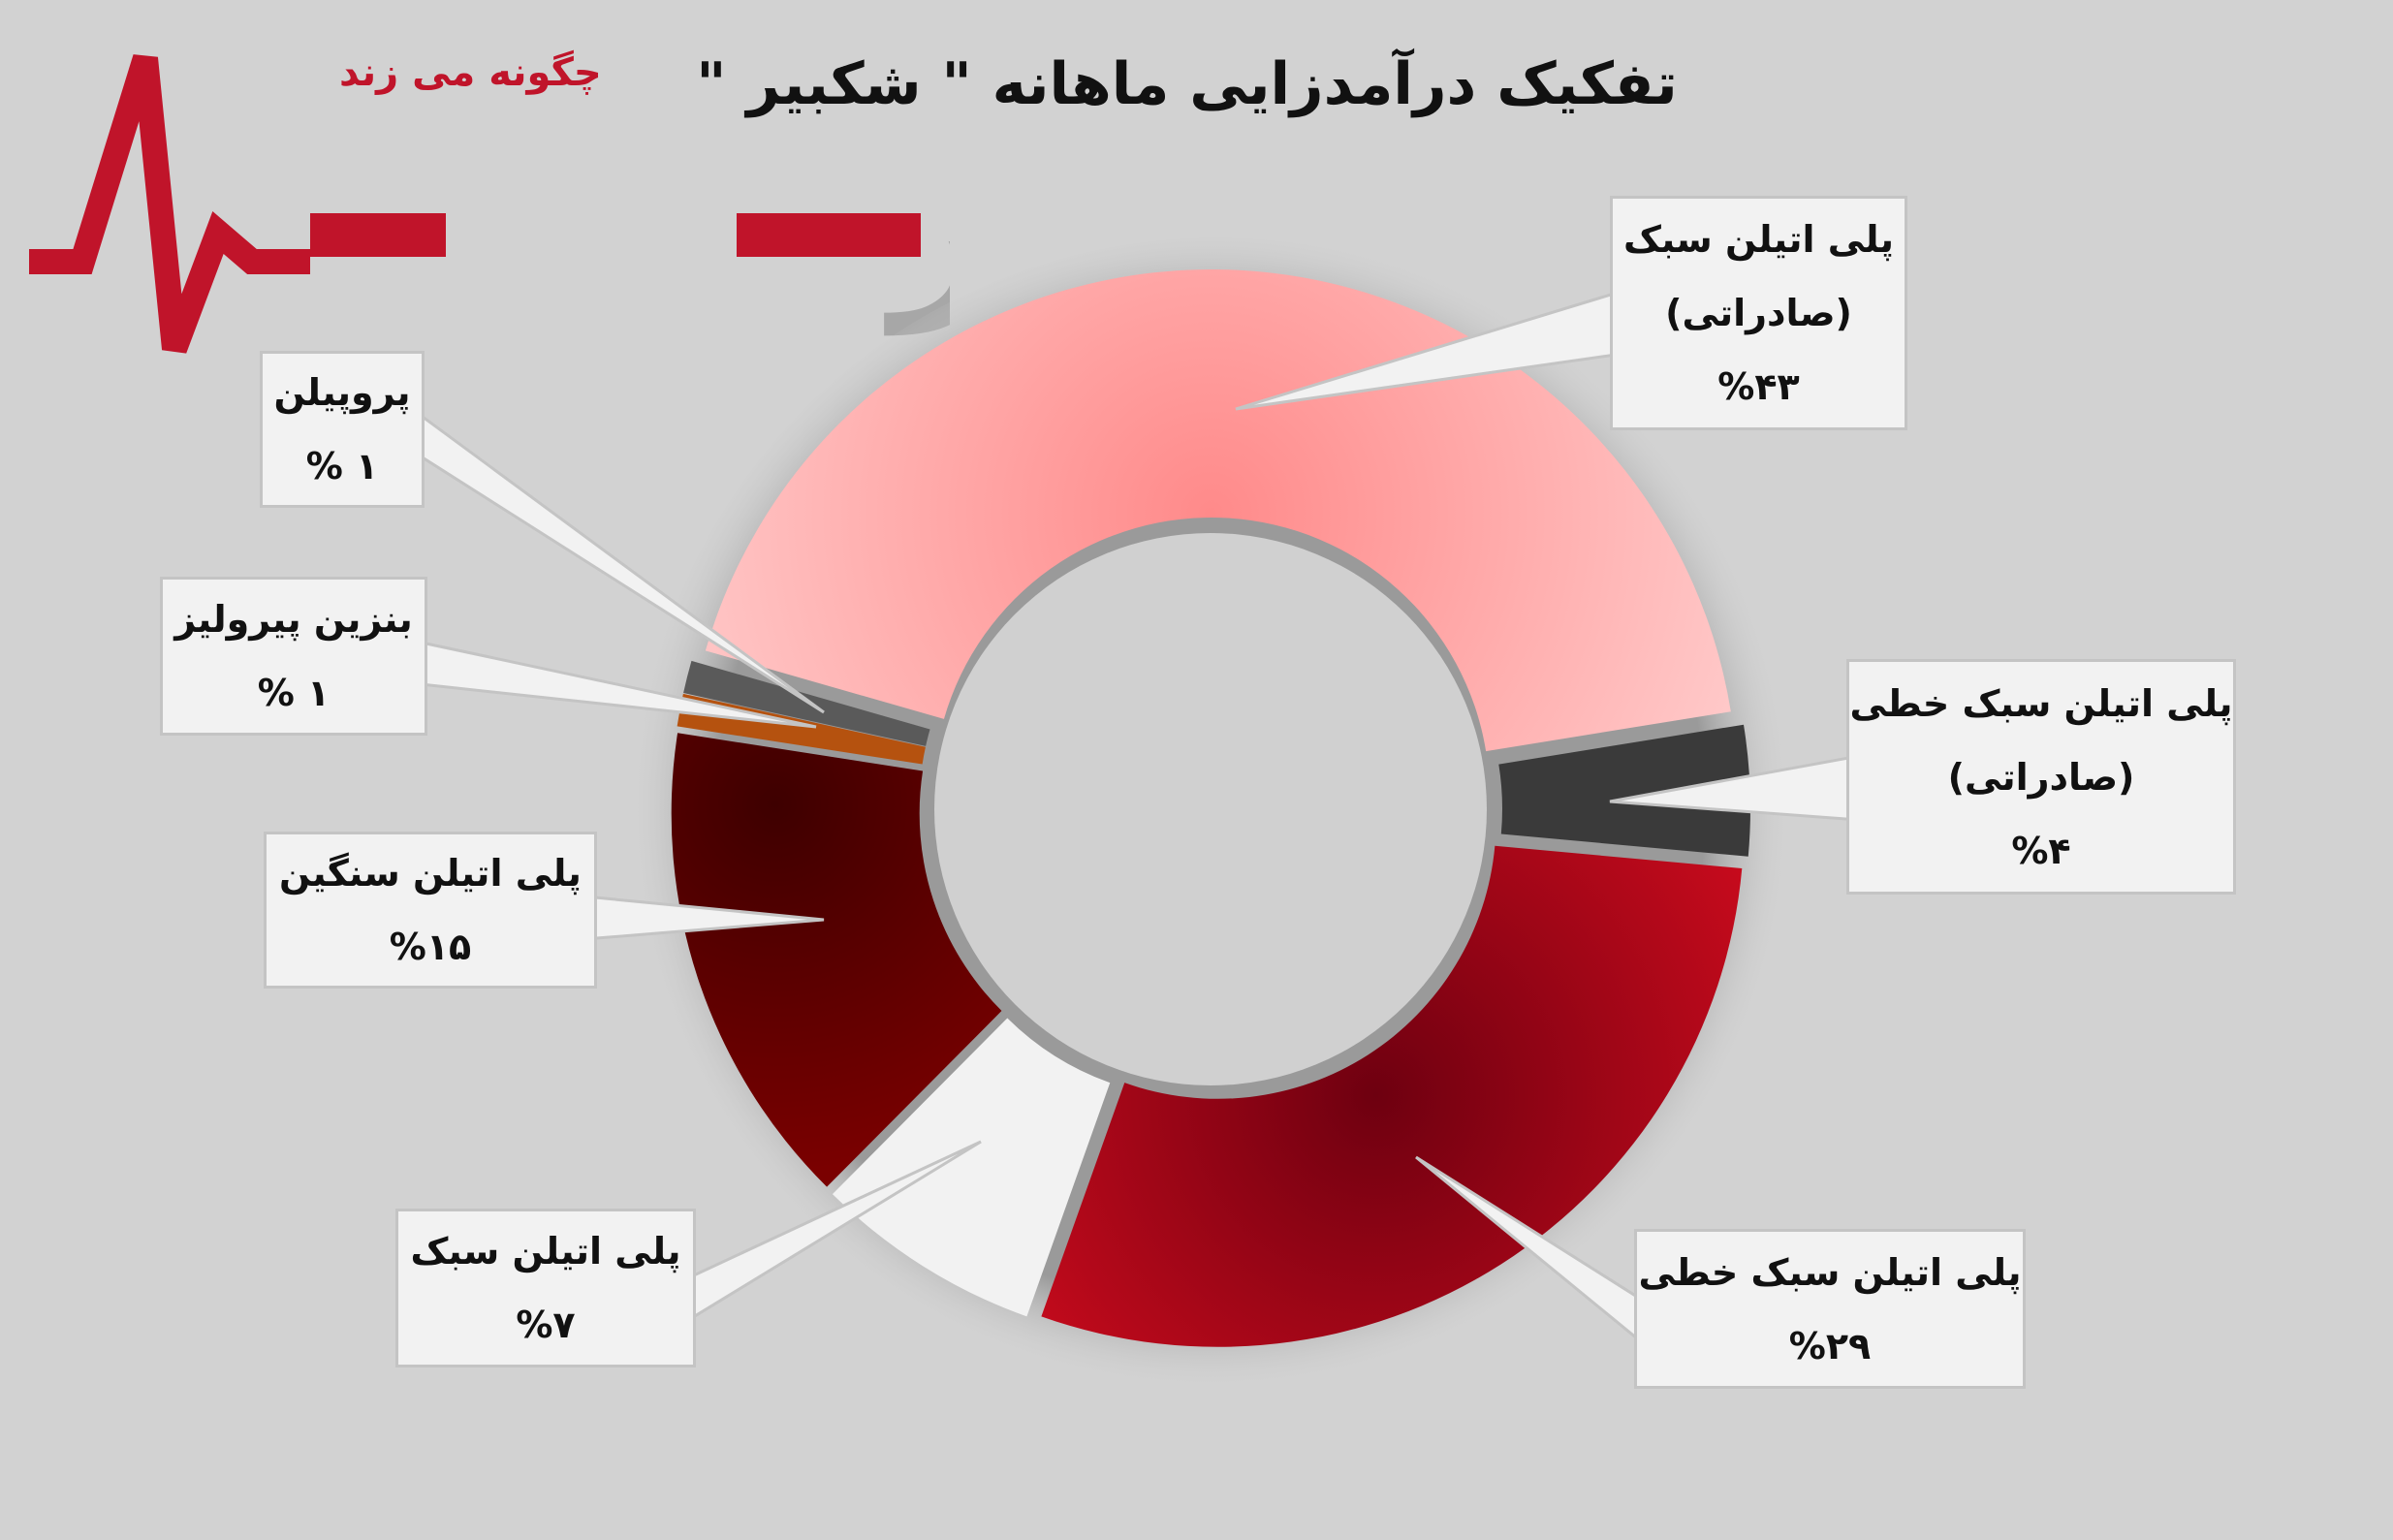  Describe the element at coordinates (1830, 1345) in the screenshot. I see `label-pct: %۲۹` at that location.